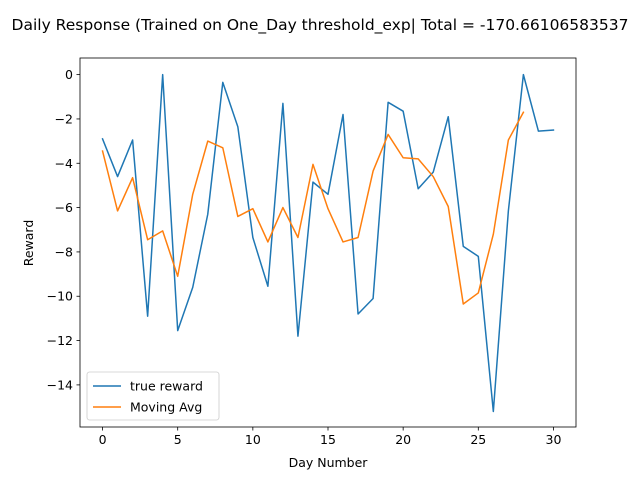 The height and width of the screenshot is (480, 640). I want to click on x-tick-label: 10, so click(253, 439).